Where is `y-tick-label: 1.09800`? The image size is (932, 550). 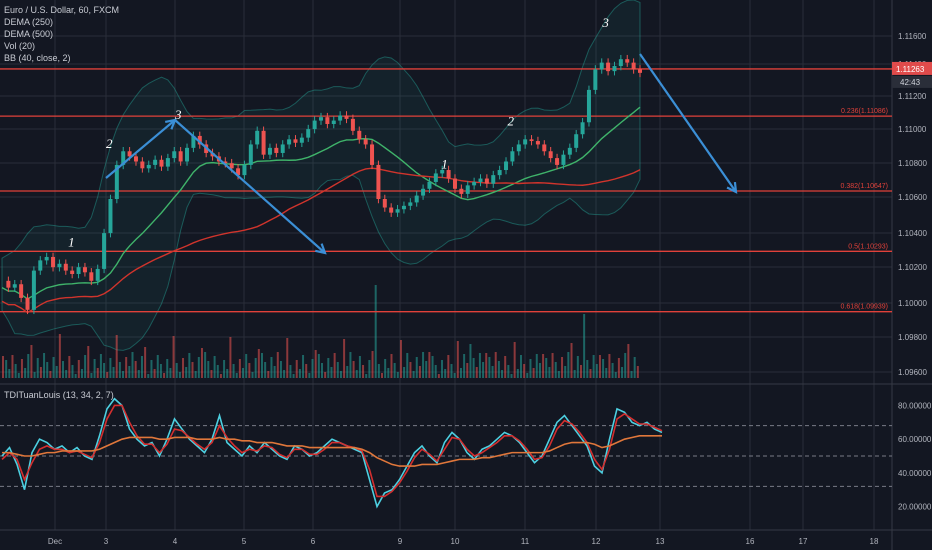
y-tick-label: 1.09800 is located at coordinates (912, 337).